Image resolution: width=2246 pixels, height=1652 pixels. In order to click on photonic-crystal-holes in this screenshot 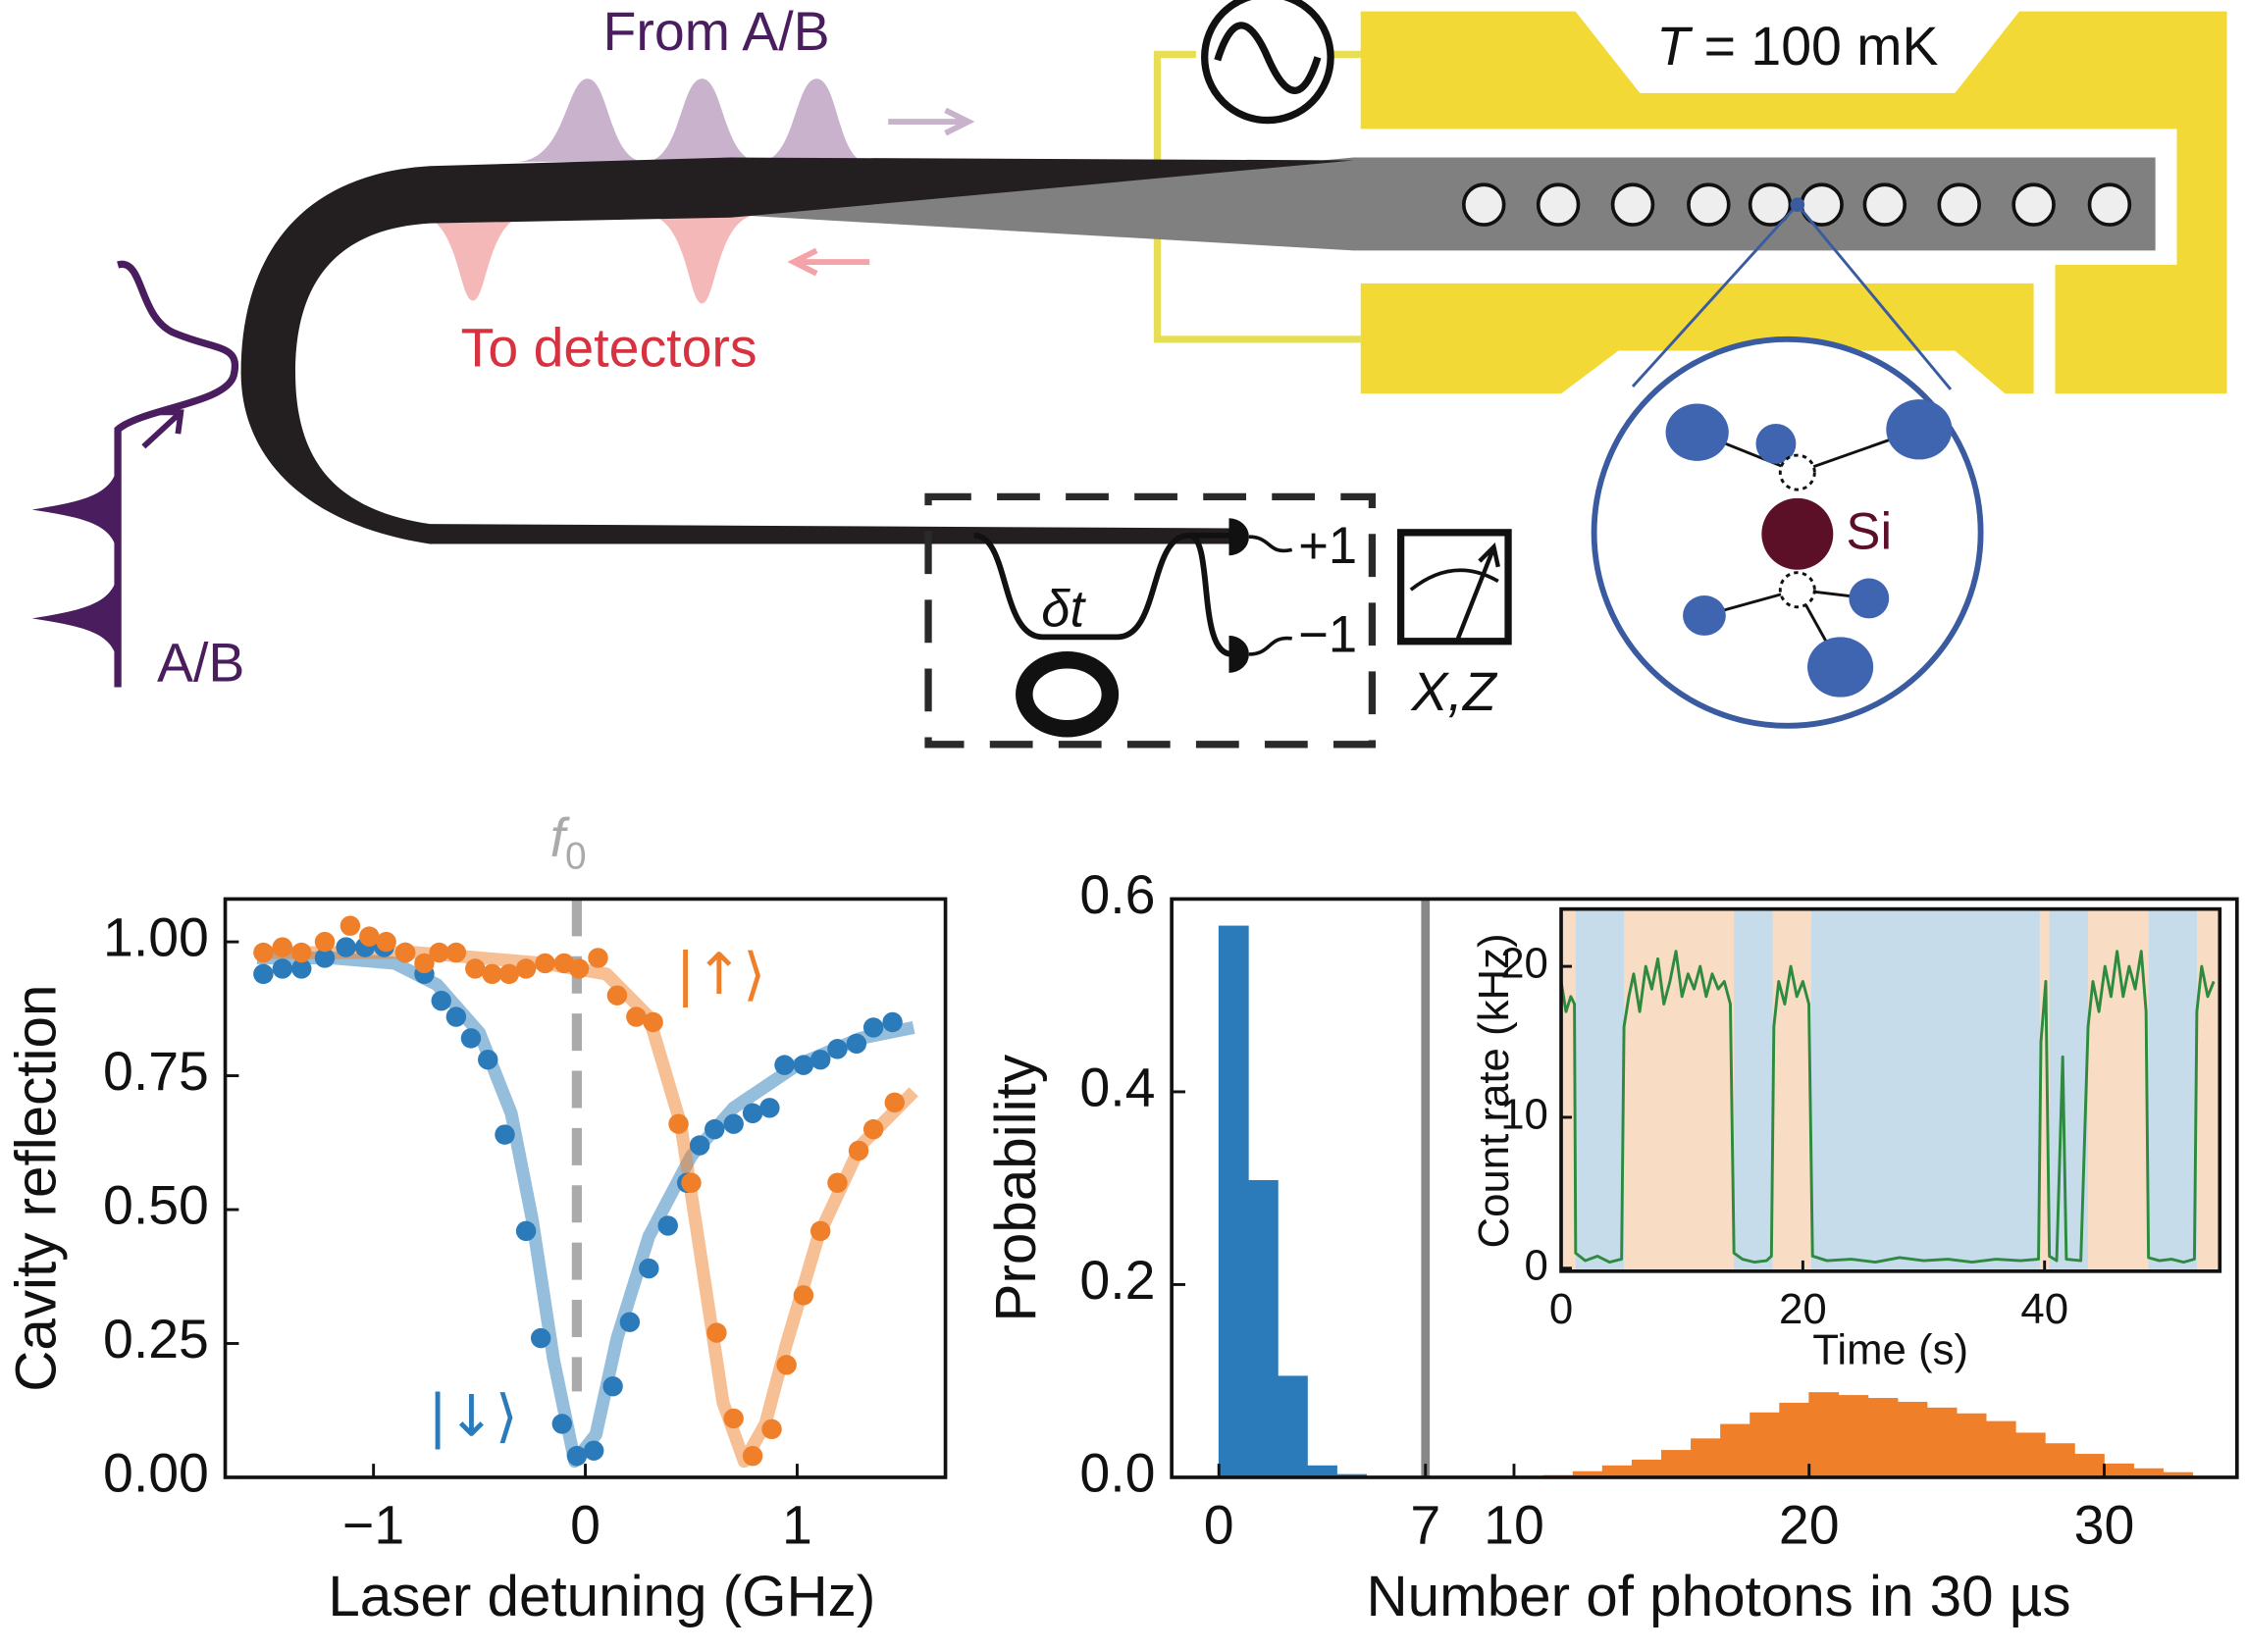, I will do `click(1797, 204)`.